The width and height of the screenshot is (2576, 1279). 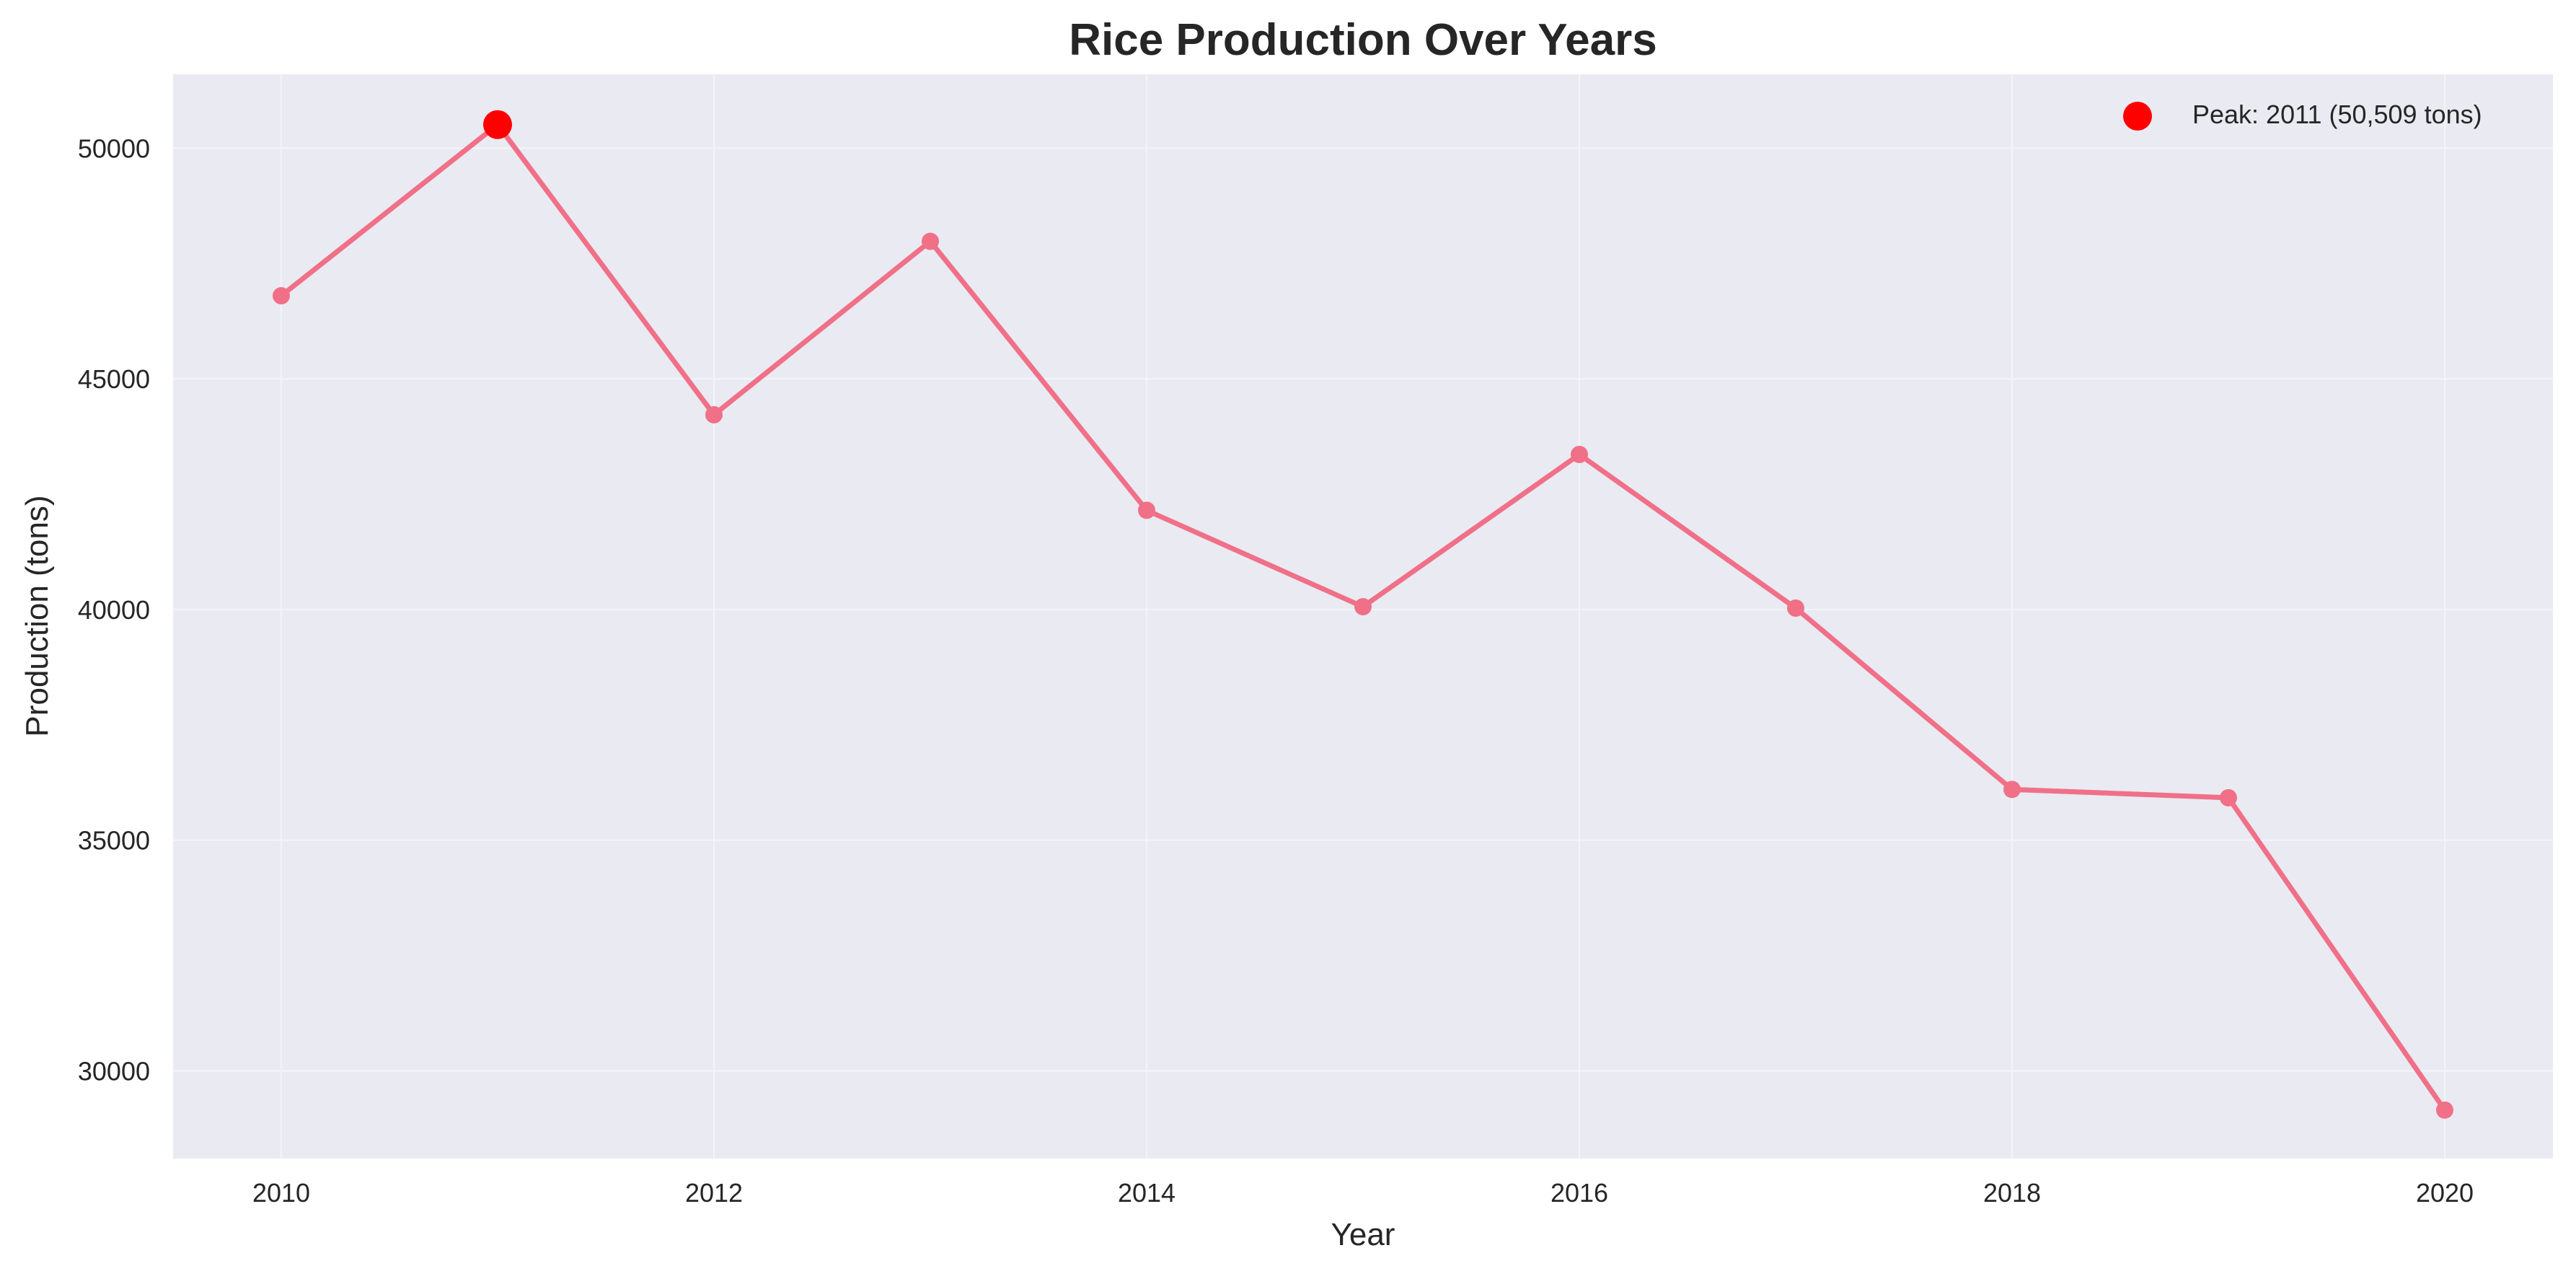 I want to click on y-tick-label: 50000, so click(x=114, y=148).